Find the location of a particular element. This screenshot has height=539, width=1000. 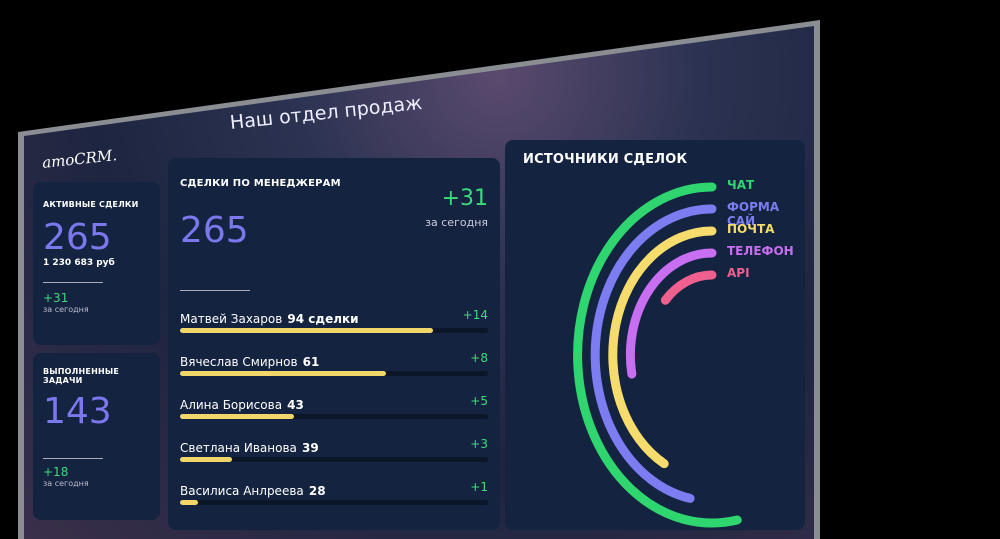

managers-value: 265 is located at coordinates (214, 230).